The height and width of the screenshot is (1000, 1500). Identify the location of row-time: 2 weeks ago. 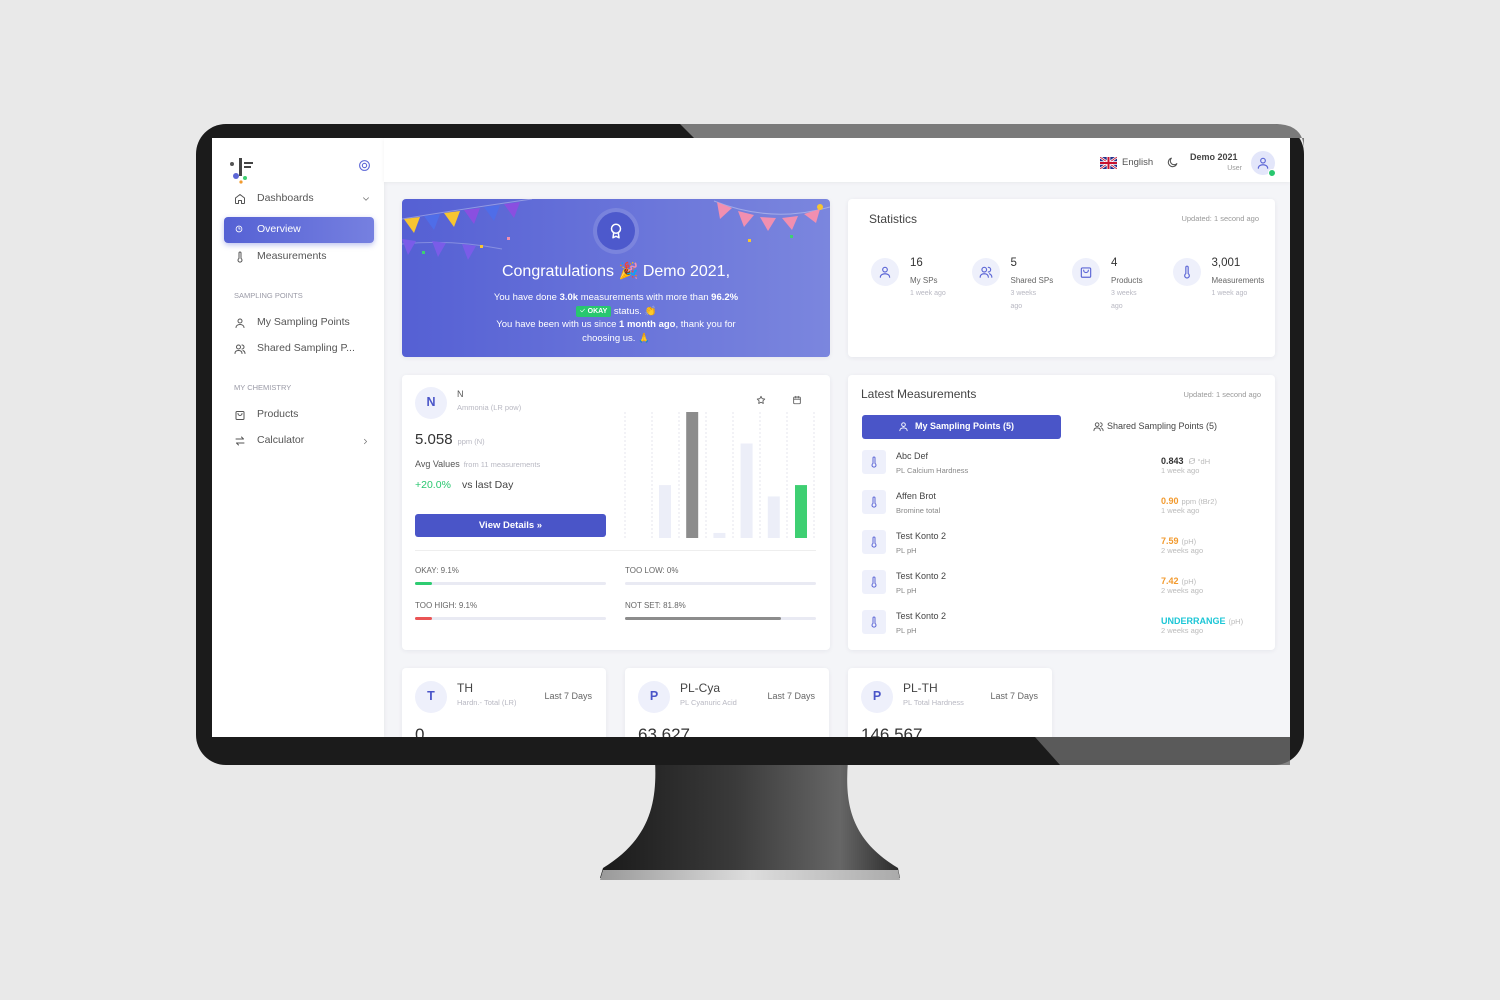
(1182, 631).